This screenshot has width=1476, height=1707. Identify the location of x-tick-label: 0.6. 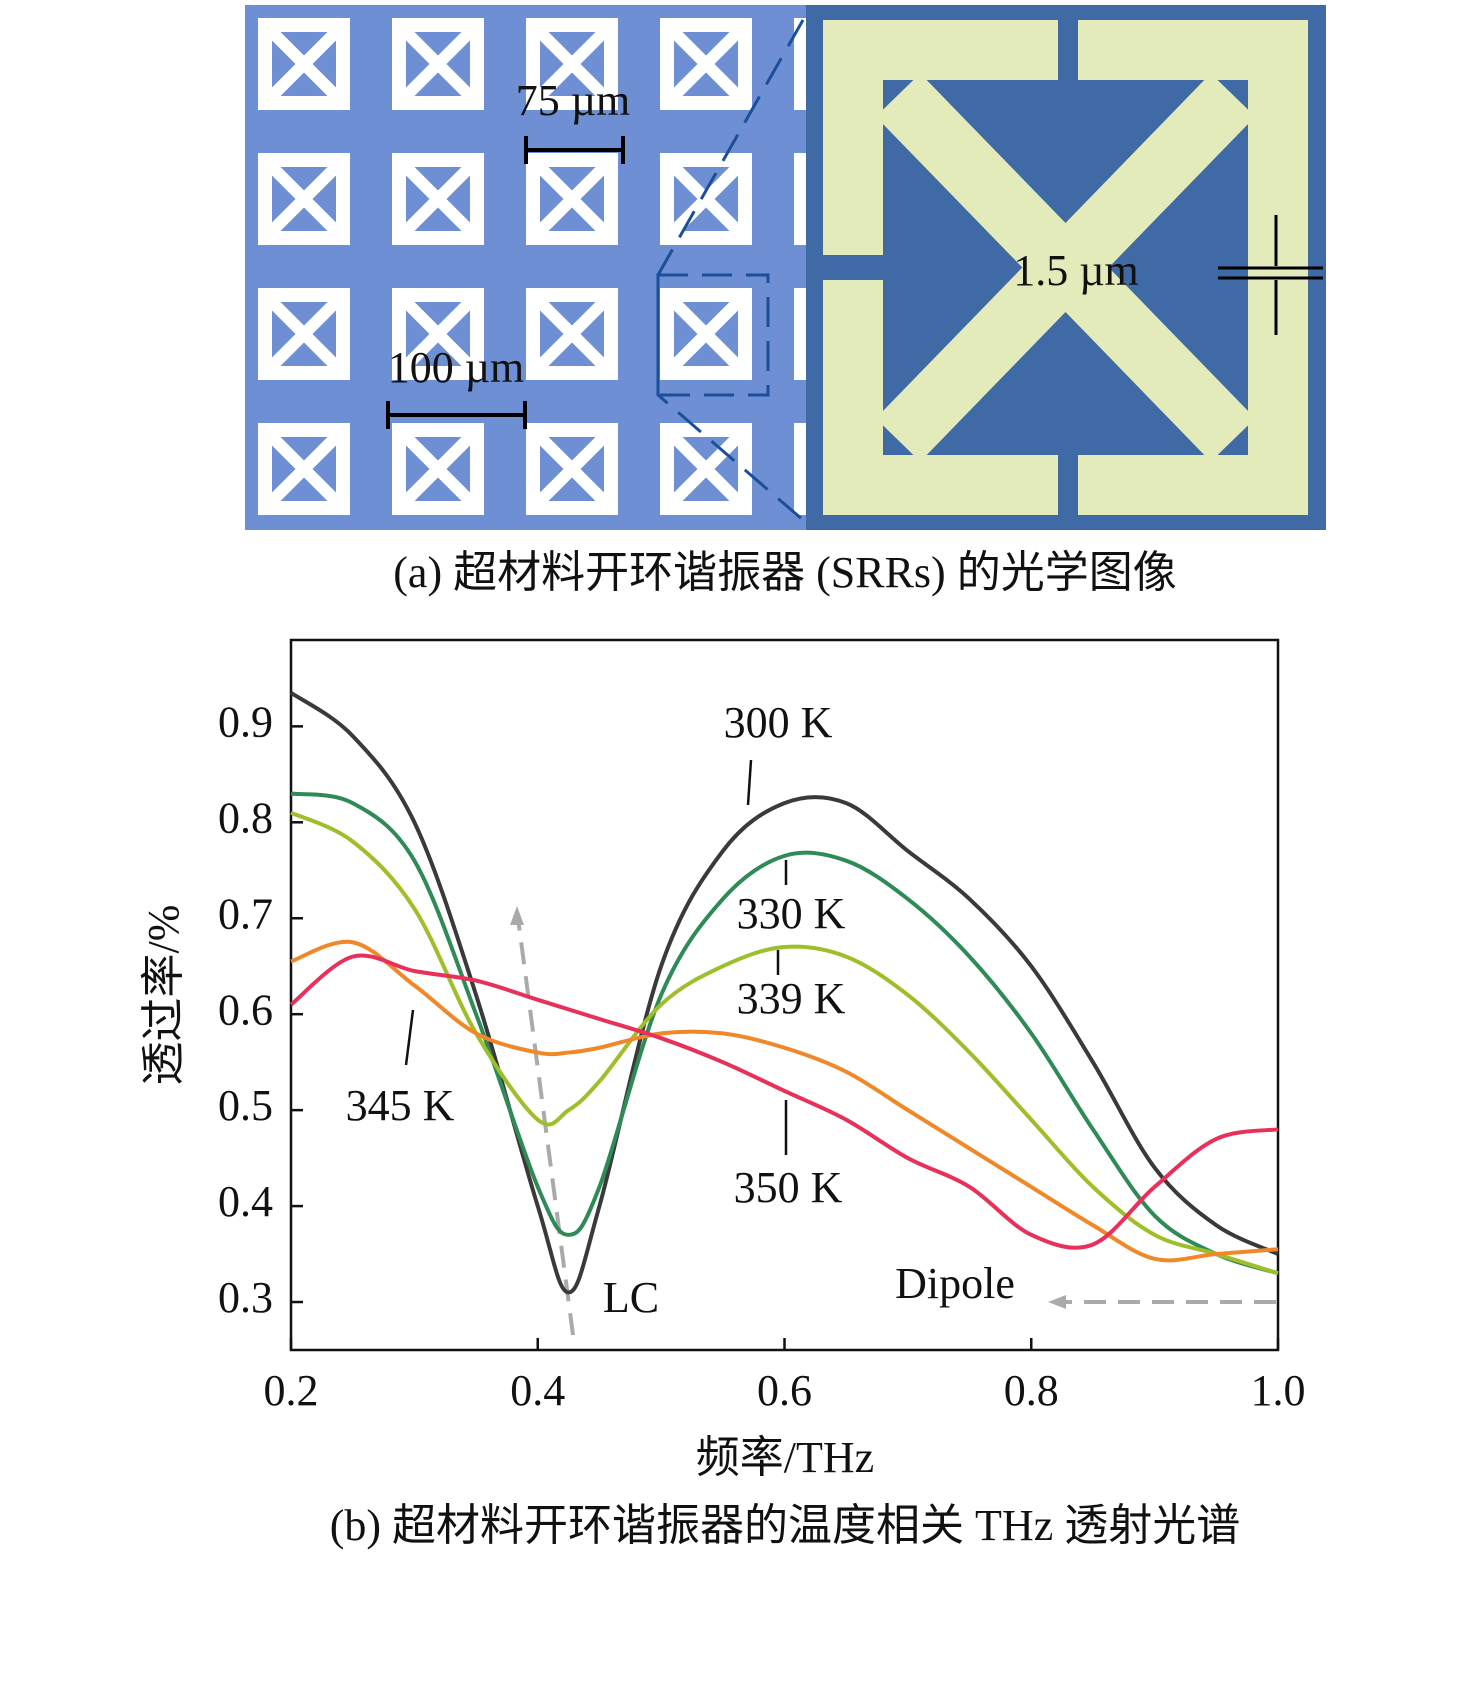
(784, 1390).